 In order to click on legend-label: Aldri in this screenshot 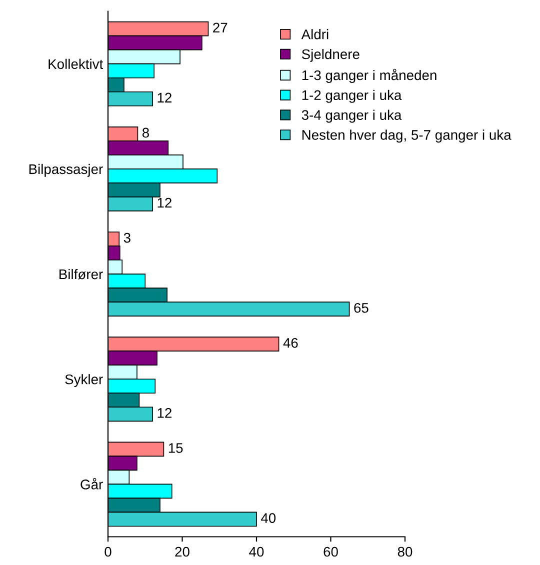, I will do `click(314, 34)`.